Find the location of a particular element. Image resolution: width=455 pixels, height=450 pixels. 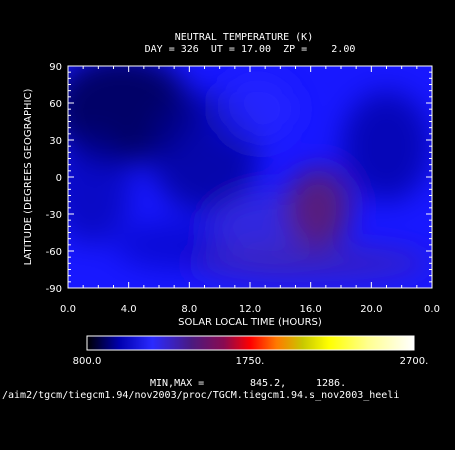

chart-title: NEUTRAL TEMPERATURE (K) is located at coordinates (244, 37).